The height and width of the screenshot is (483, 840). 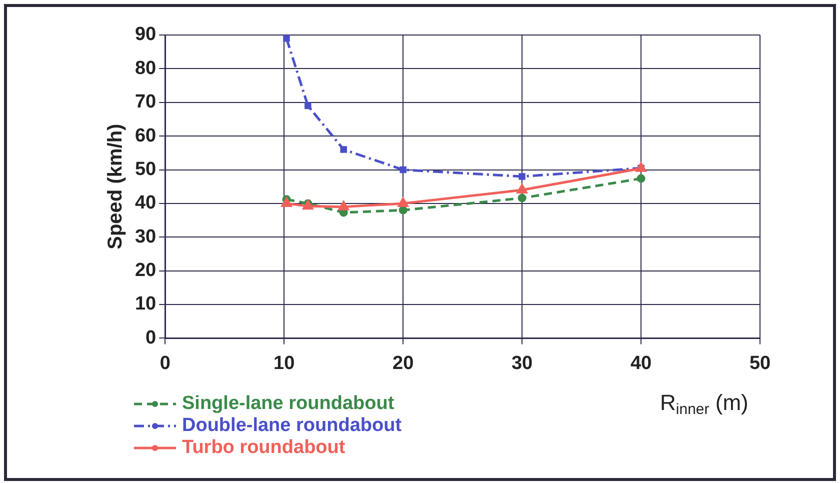 I want to click on x-tick-label: 40, so click(x=641, y=363).